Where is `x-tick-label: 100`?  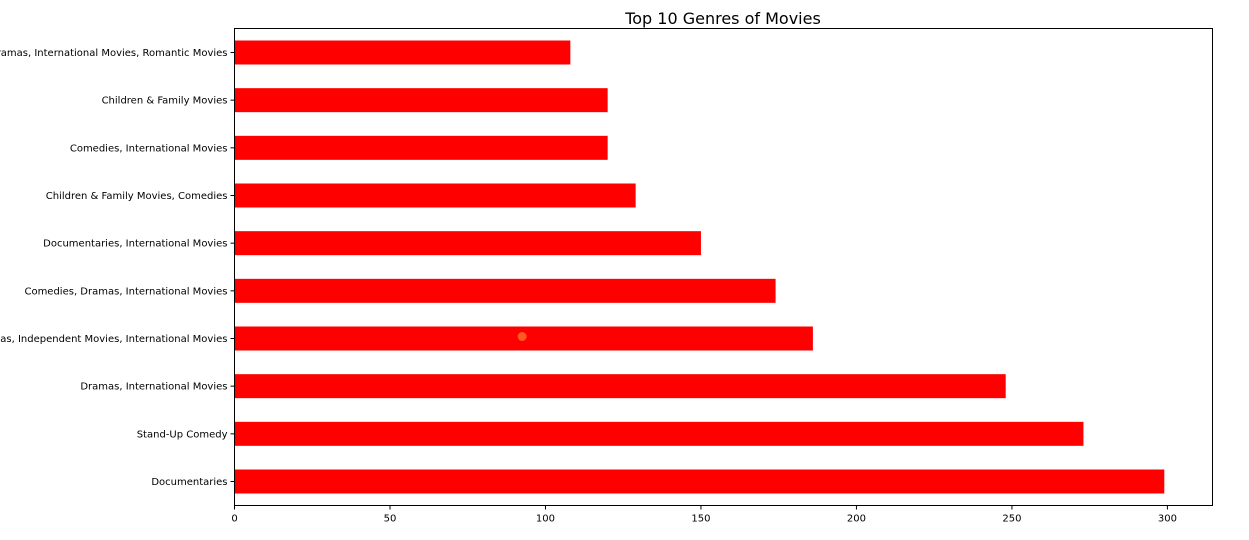
x-tick-label: 100 is located at coordinates (545, 519).